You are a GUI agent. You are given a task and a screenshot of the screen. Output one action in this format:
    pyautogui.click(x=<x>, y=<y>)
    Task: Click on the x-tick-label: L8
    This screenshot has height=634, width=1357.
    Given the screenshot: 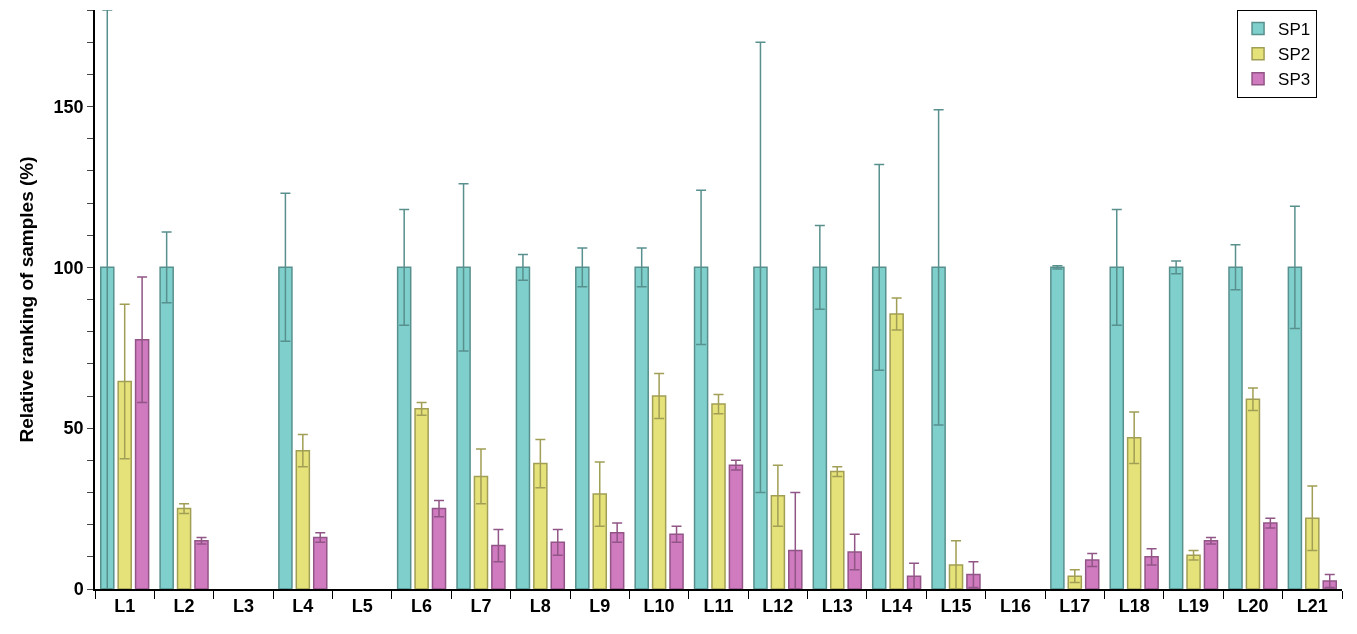 What is the action you would take?
    pyautogui.click(x=540, y=606)
    